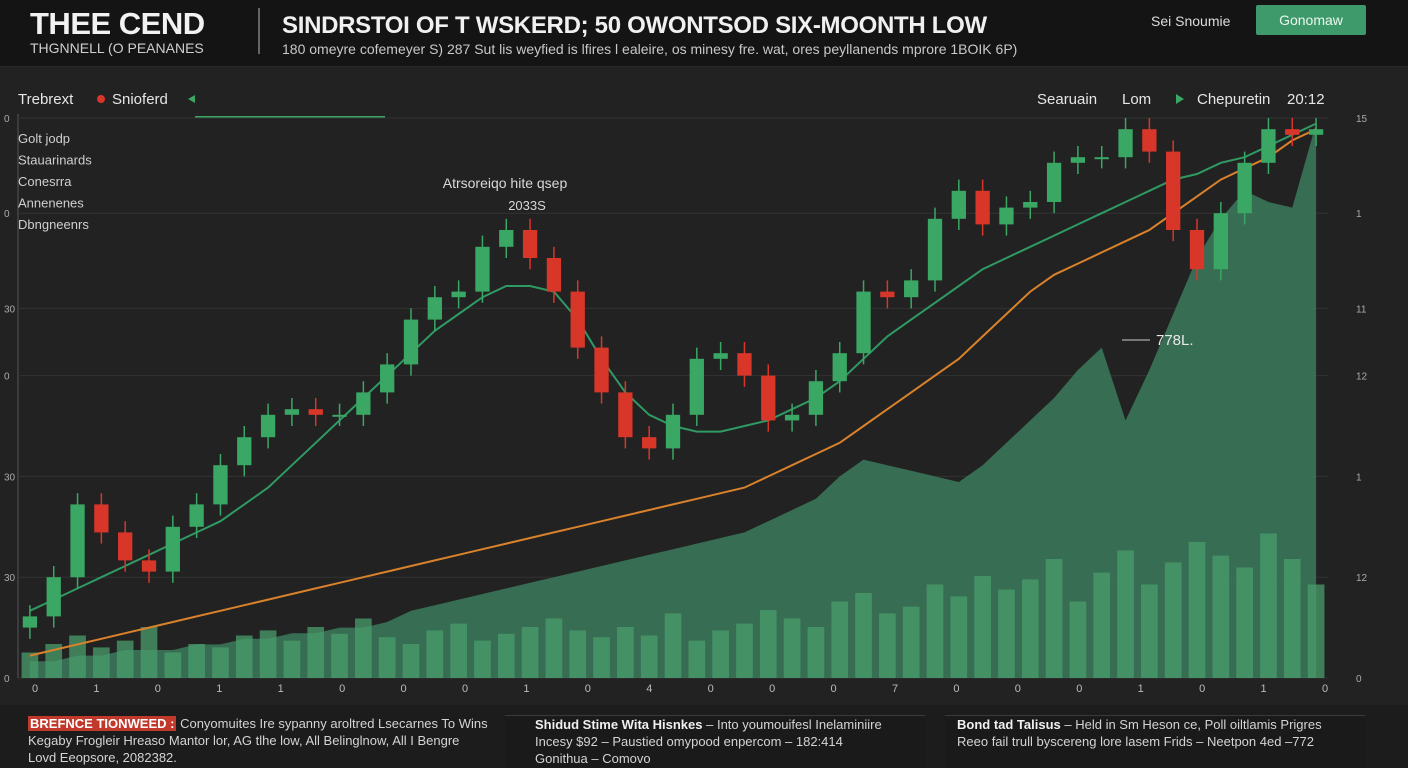 This screenshot has width=1408, height=768. I want to click on annotation: 778L., so click(1175, 340).